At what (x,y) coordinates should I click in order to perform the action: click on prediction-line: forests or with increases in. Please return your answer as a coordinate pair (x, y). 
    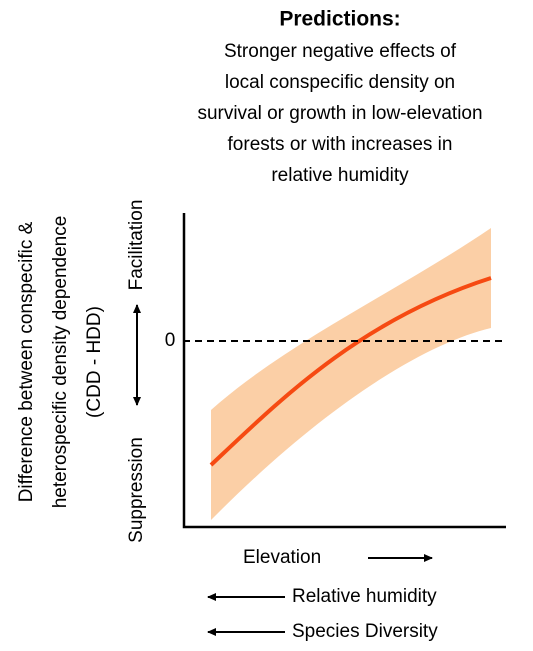
    Looking at the image, I should click on (340, 144).